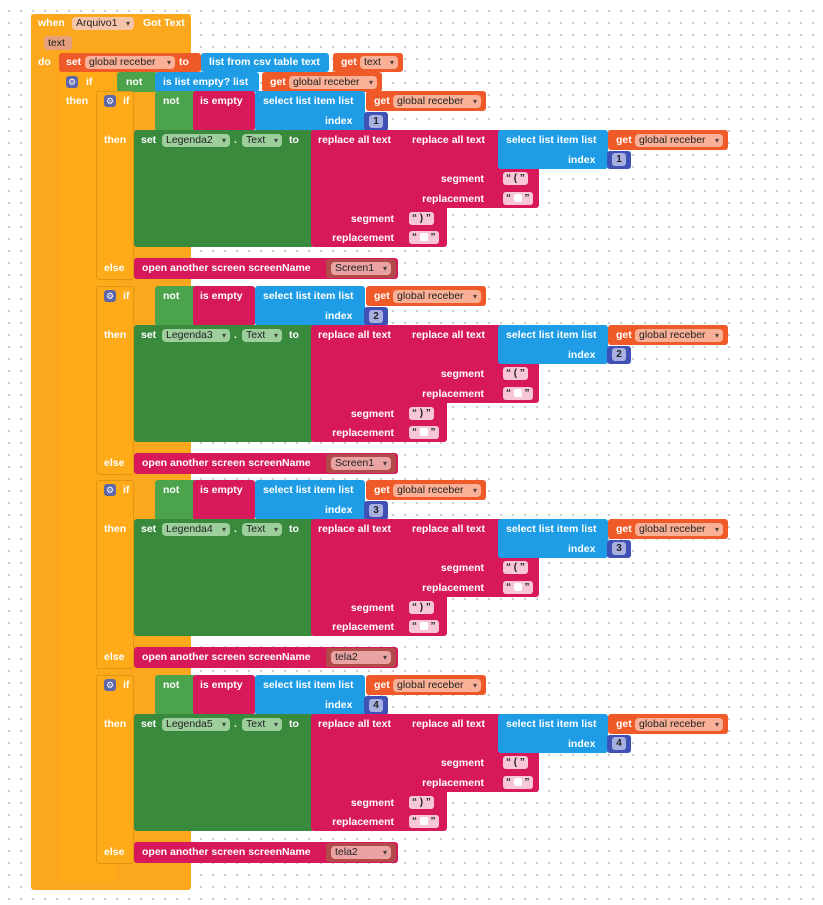 This screenshot has width=823, height=905. What do you see at coordinates (103, 23) in the screenshot?
I see `component-dropdown: Arquivo1` at bounding box center [103, 23].